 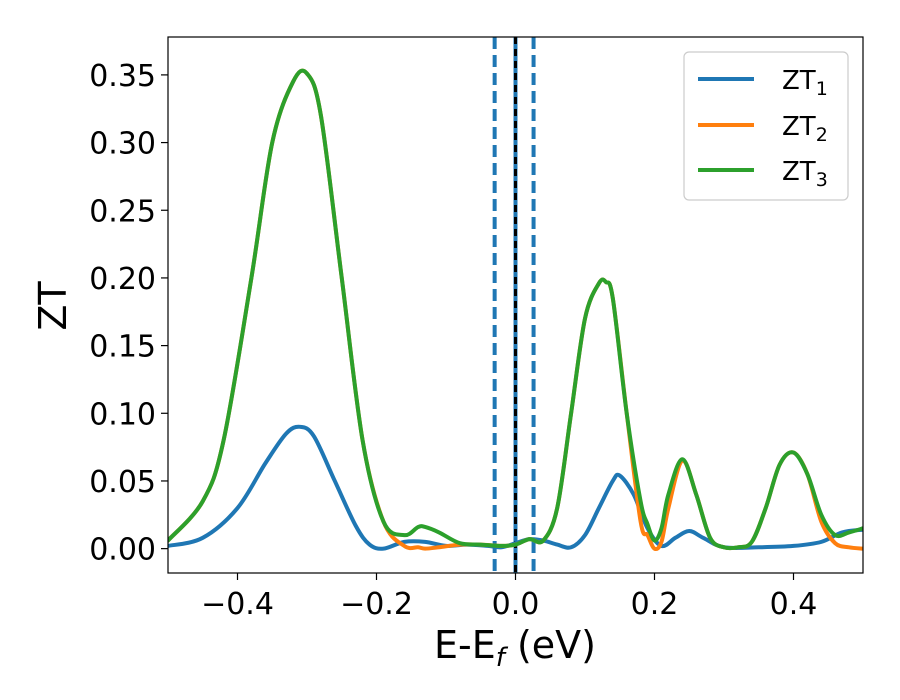 What do you see at coordinates (122, 211) in the screenshot?
I see `y-tick-label: 0.25` at bounding box center [122, 211].